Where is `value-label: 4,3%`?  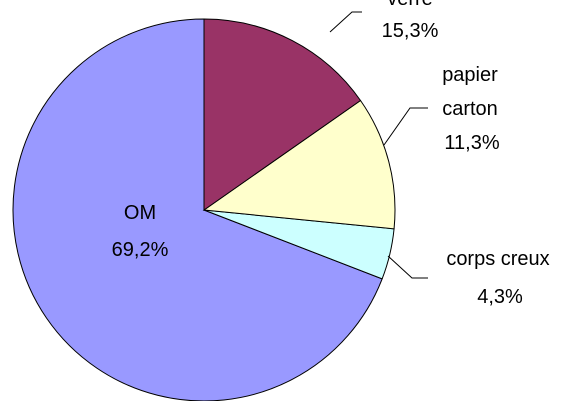 value-label: 4,3% is located at coordinates (500, 297).